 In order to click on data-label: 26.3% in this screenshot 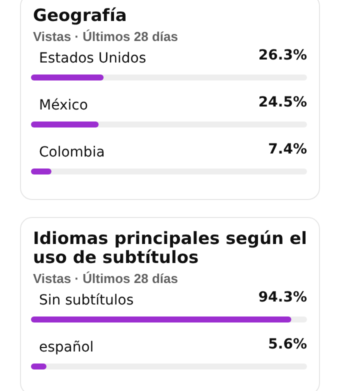, I will do `click(282, 56)`.